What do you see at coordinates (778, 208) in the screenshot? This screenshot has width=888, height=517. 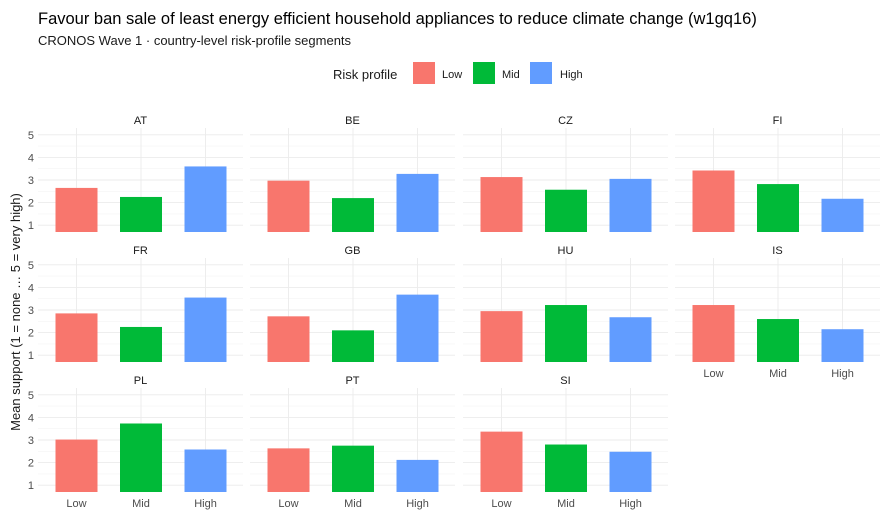 I see `bar-fi-mid` at bounding box center [778, 208].